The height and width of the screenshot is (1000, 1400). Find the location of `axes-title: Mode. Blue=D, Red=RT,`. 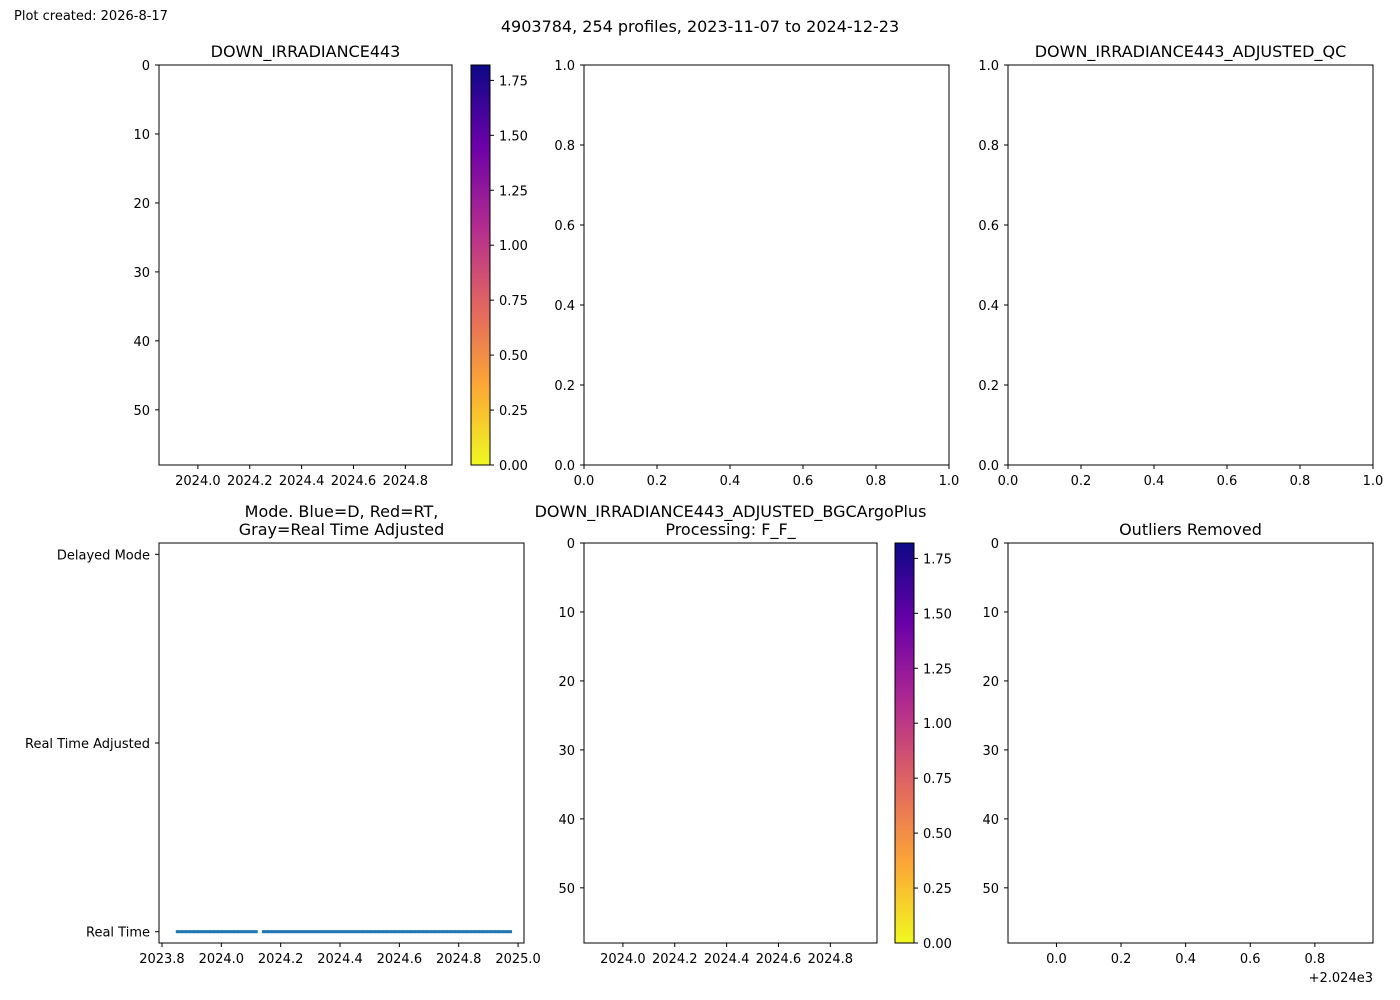

axes-title: Mode. Blue=D, Red=RT, is located at coordinates (342, 511).